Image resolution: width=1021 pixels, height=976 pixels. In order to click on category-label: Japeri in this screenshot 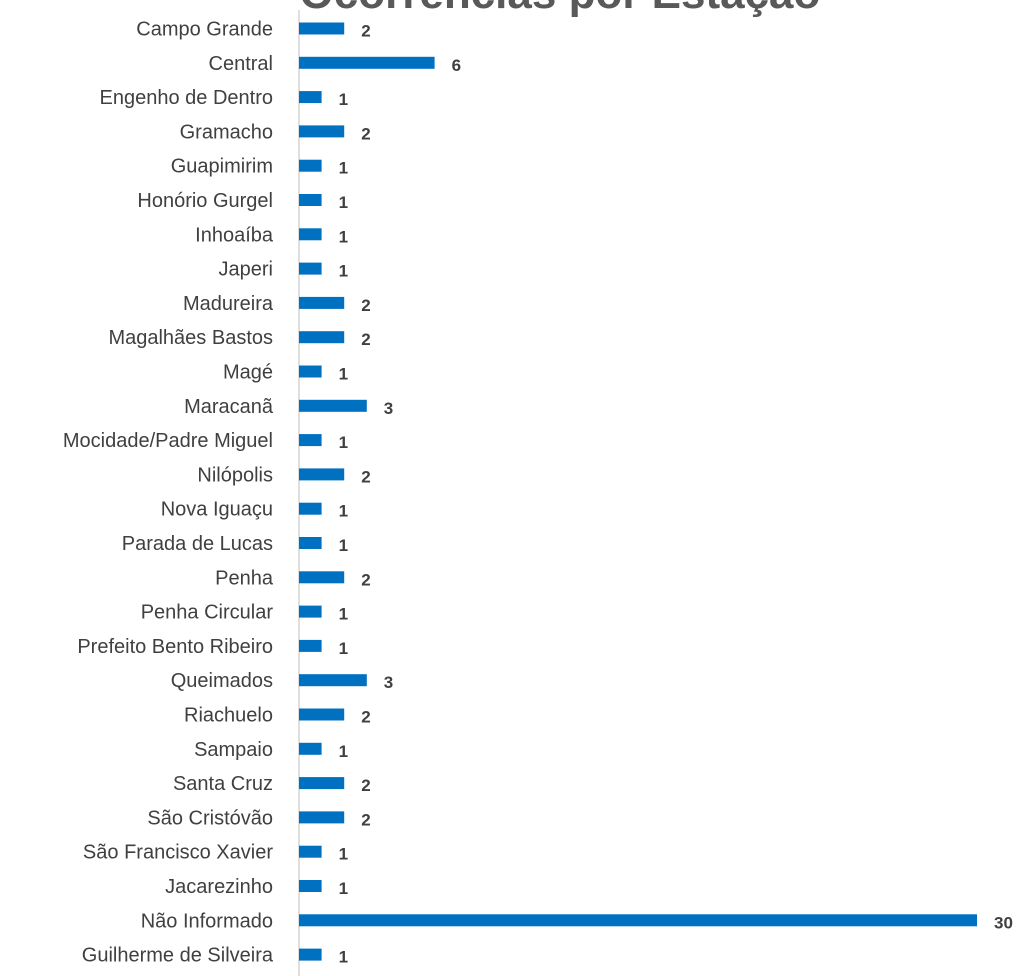, I will do `click(246, 270)`.